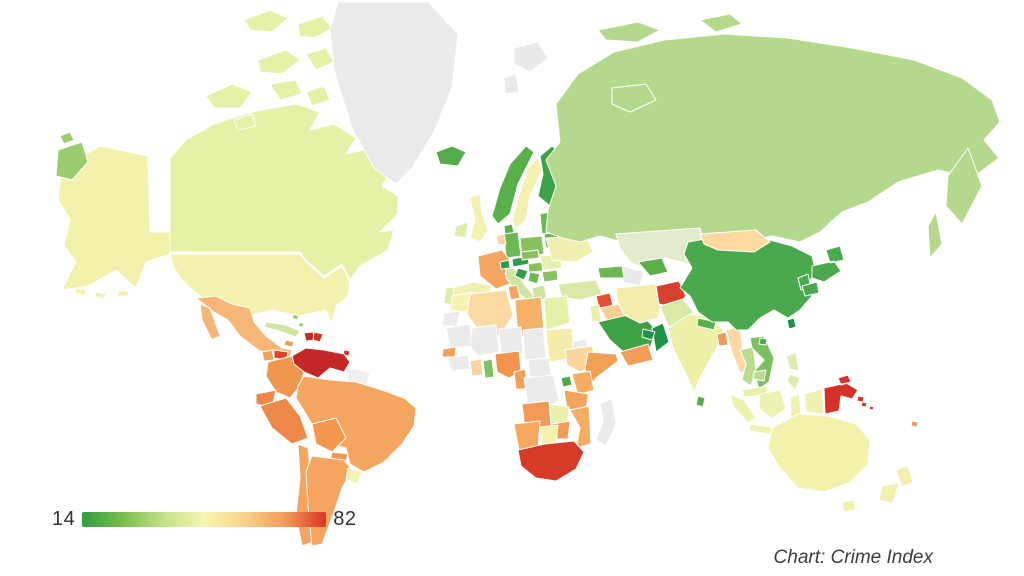 The image size is (1024, 576). I want to click on country-norway, so click(513, 185).